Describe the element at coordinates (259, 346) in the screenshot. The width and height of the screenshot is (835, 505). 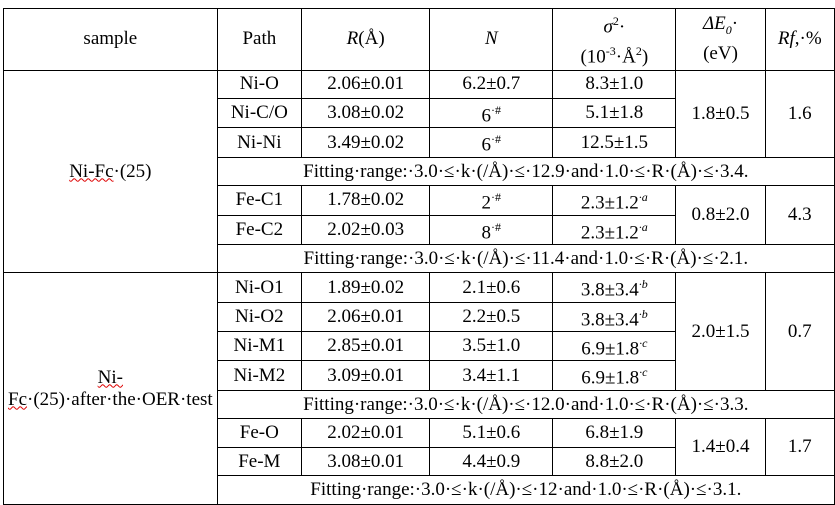
I see `path-cell: Ni-M1` at that location.